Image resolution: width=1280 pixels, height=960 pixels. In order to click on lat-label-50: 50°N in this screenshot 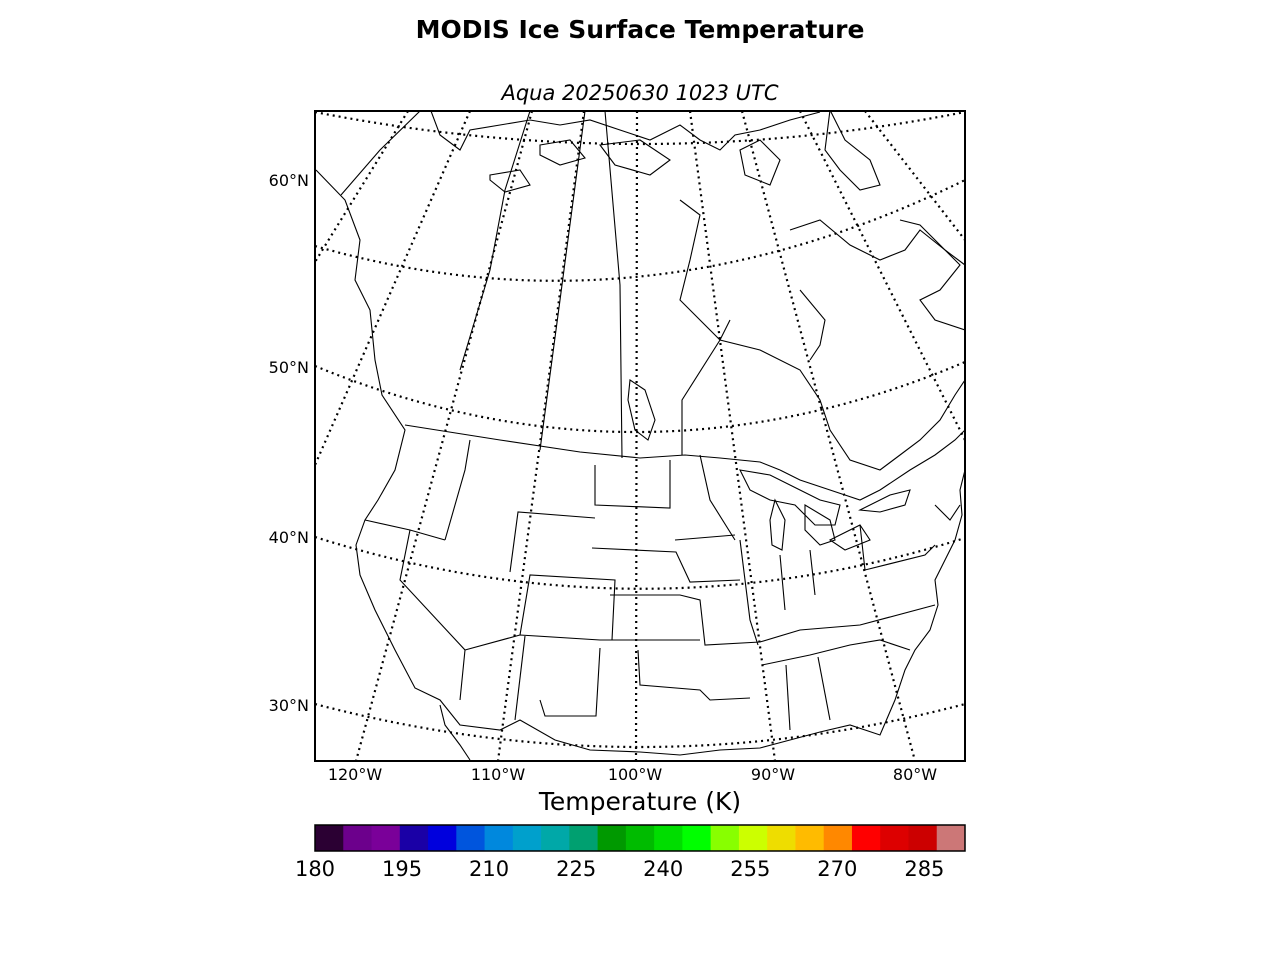, I will do `click(289, 367)`.